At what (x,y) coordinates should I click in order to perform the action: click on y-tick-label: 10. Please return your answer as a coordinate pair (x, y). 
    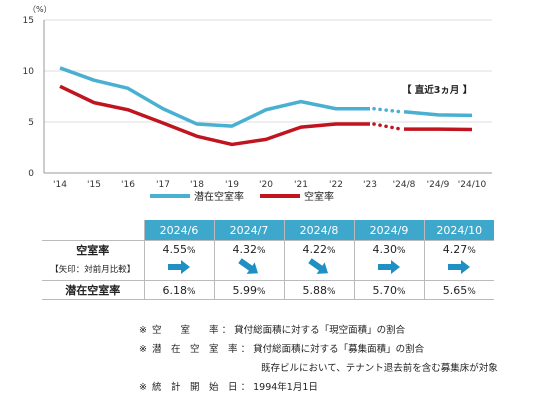
    Looking at the image, I should click on (29, 72).